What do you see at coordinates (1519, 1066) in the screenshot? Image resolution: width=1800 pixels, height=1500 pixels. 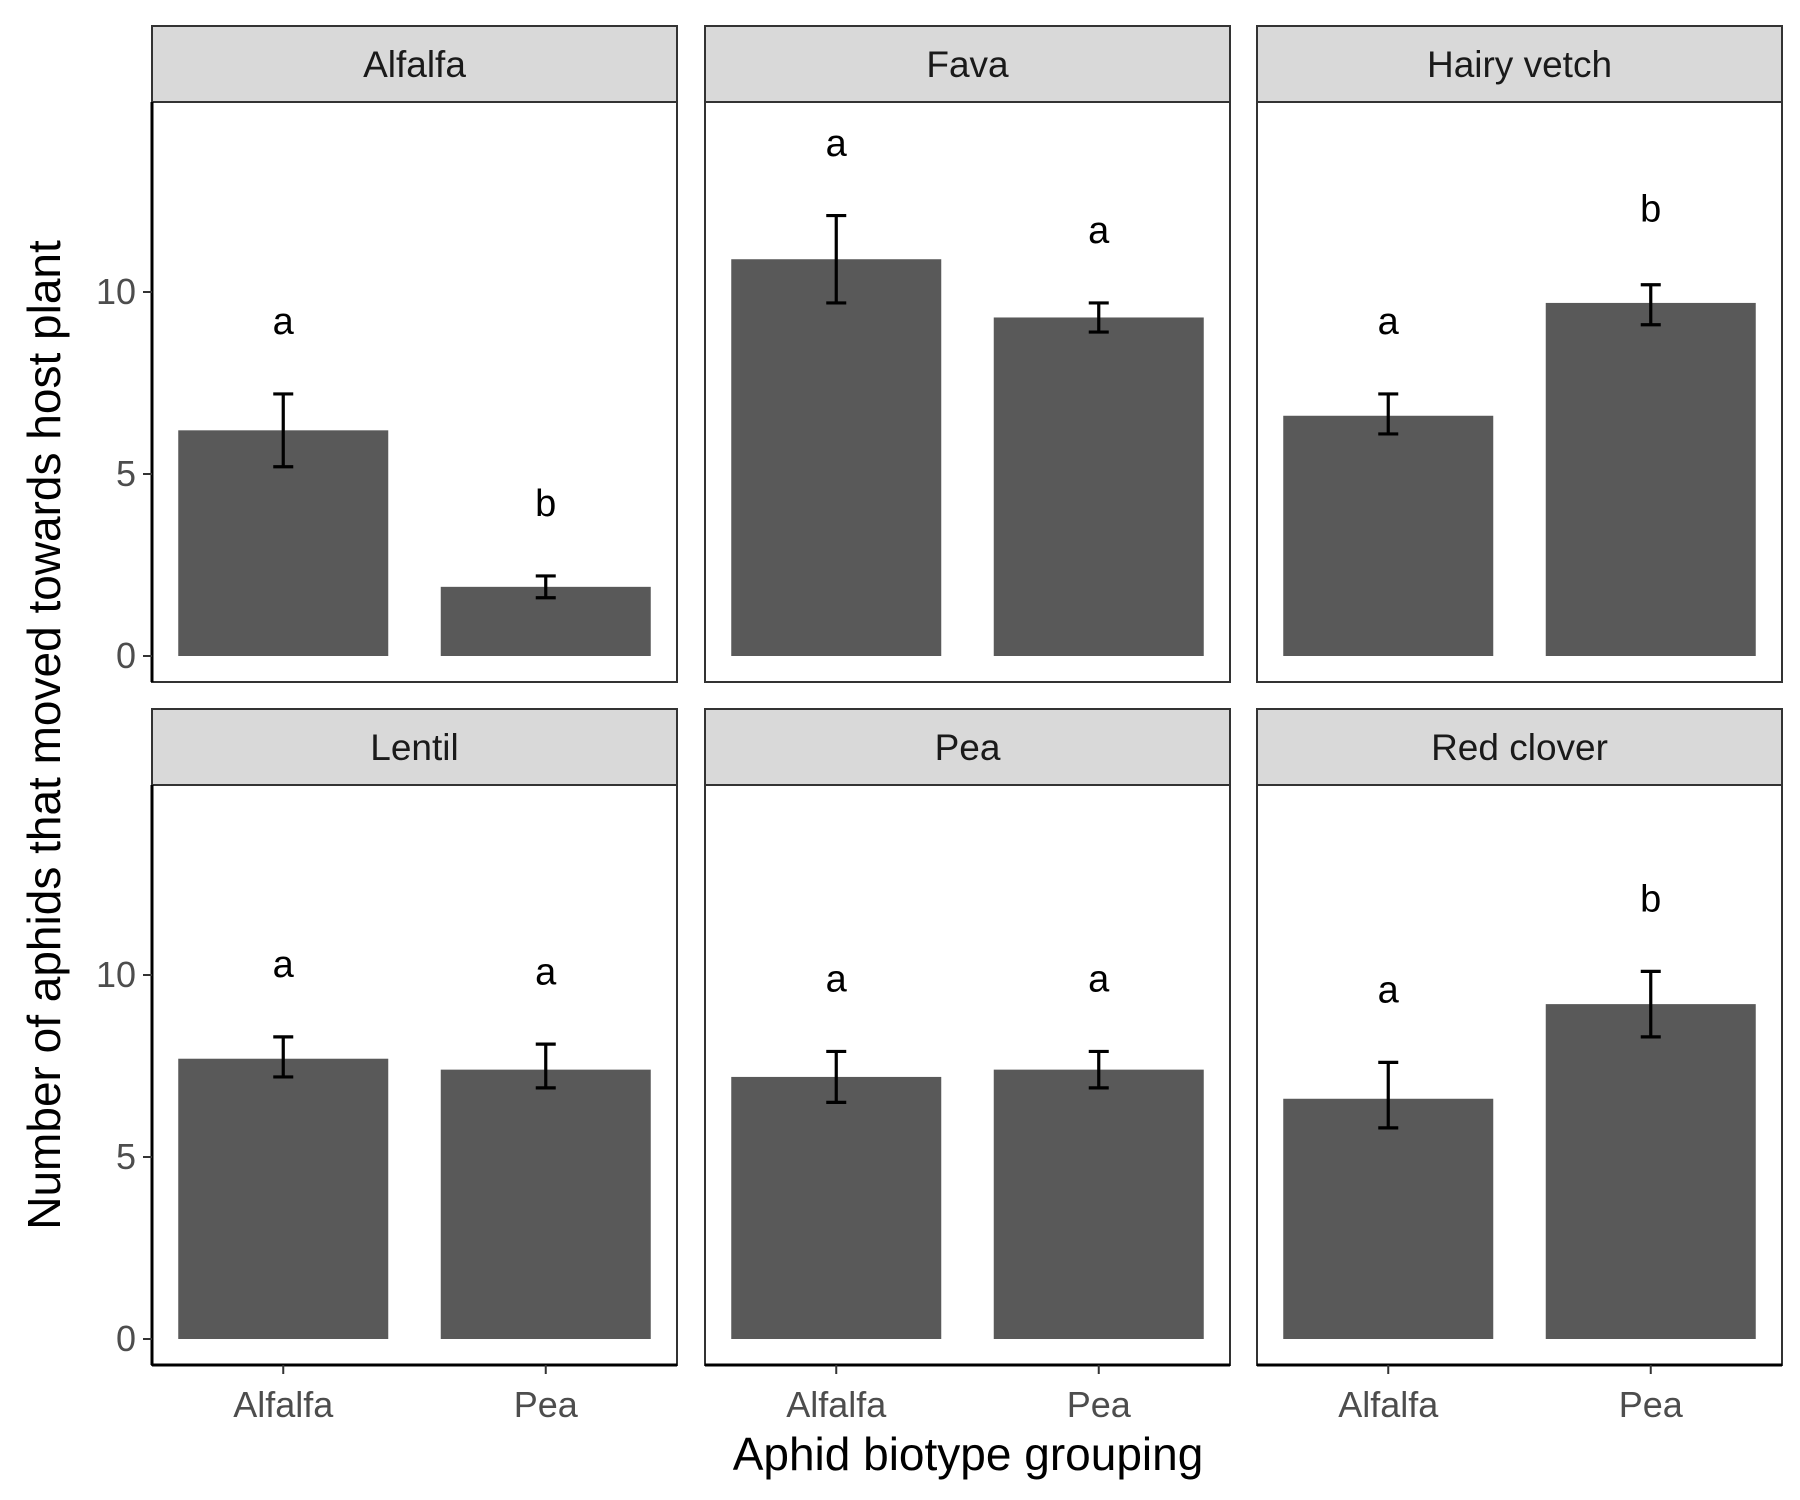 I see `facet-panel-red-clover: Red clover a b Alfalfa Pea` at bounding box center [1519, 1066].